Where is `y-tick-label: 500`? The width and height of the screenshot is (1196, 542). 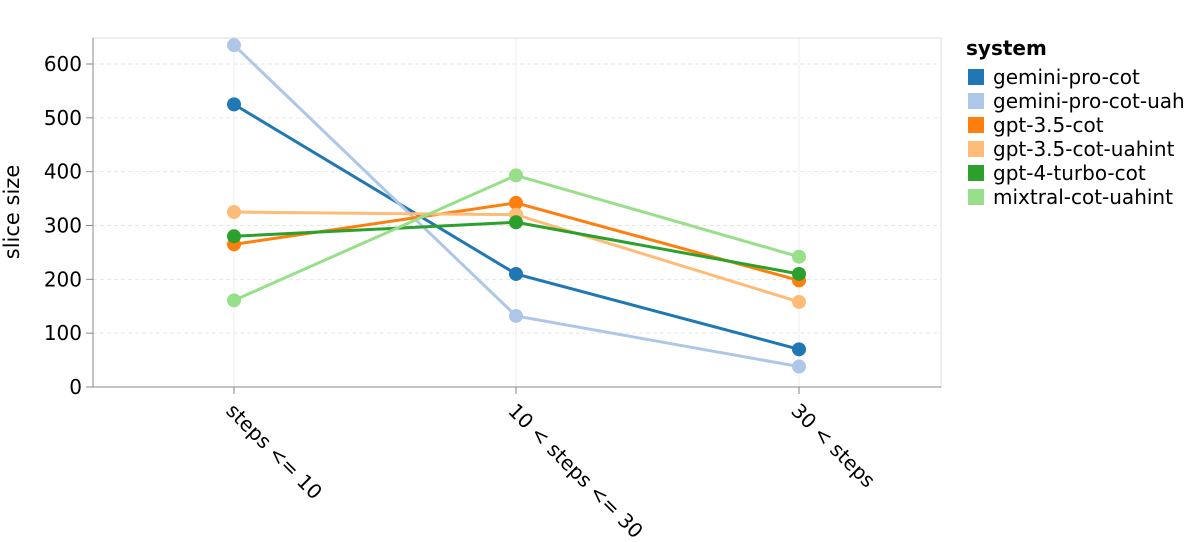 y-tick-label: 500 is located at coordinates (63, 118).